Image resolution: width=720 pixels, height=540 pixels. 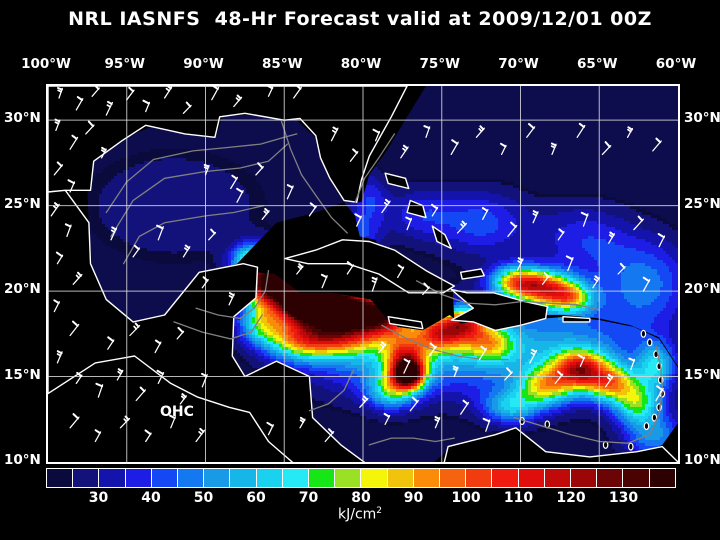 I want to click on colorbar-tick-label: 110, so click(x=518, y=498).